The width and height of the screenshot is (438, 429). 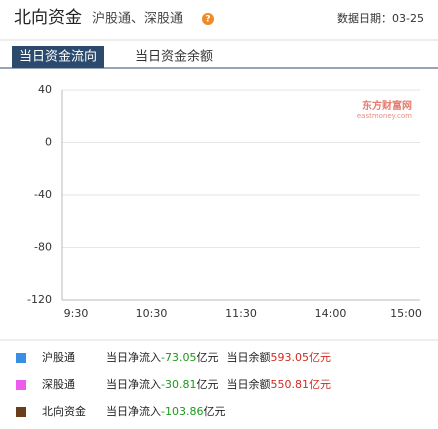 What do you see at coordinates (241, 313) in the screenshot?
I see `x-tick-label: 11:30` at bounding box center [241, 313].